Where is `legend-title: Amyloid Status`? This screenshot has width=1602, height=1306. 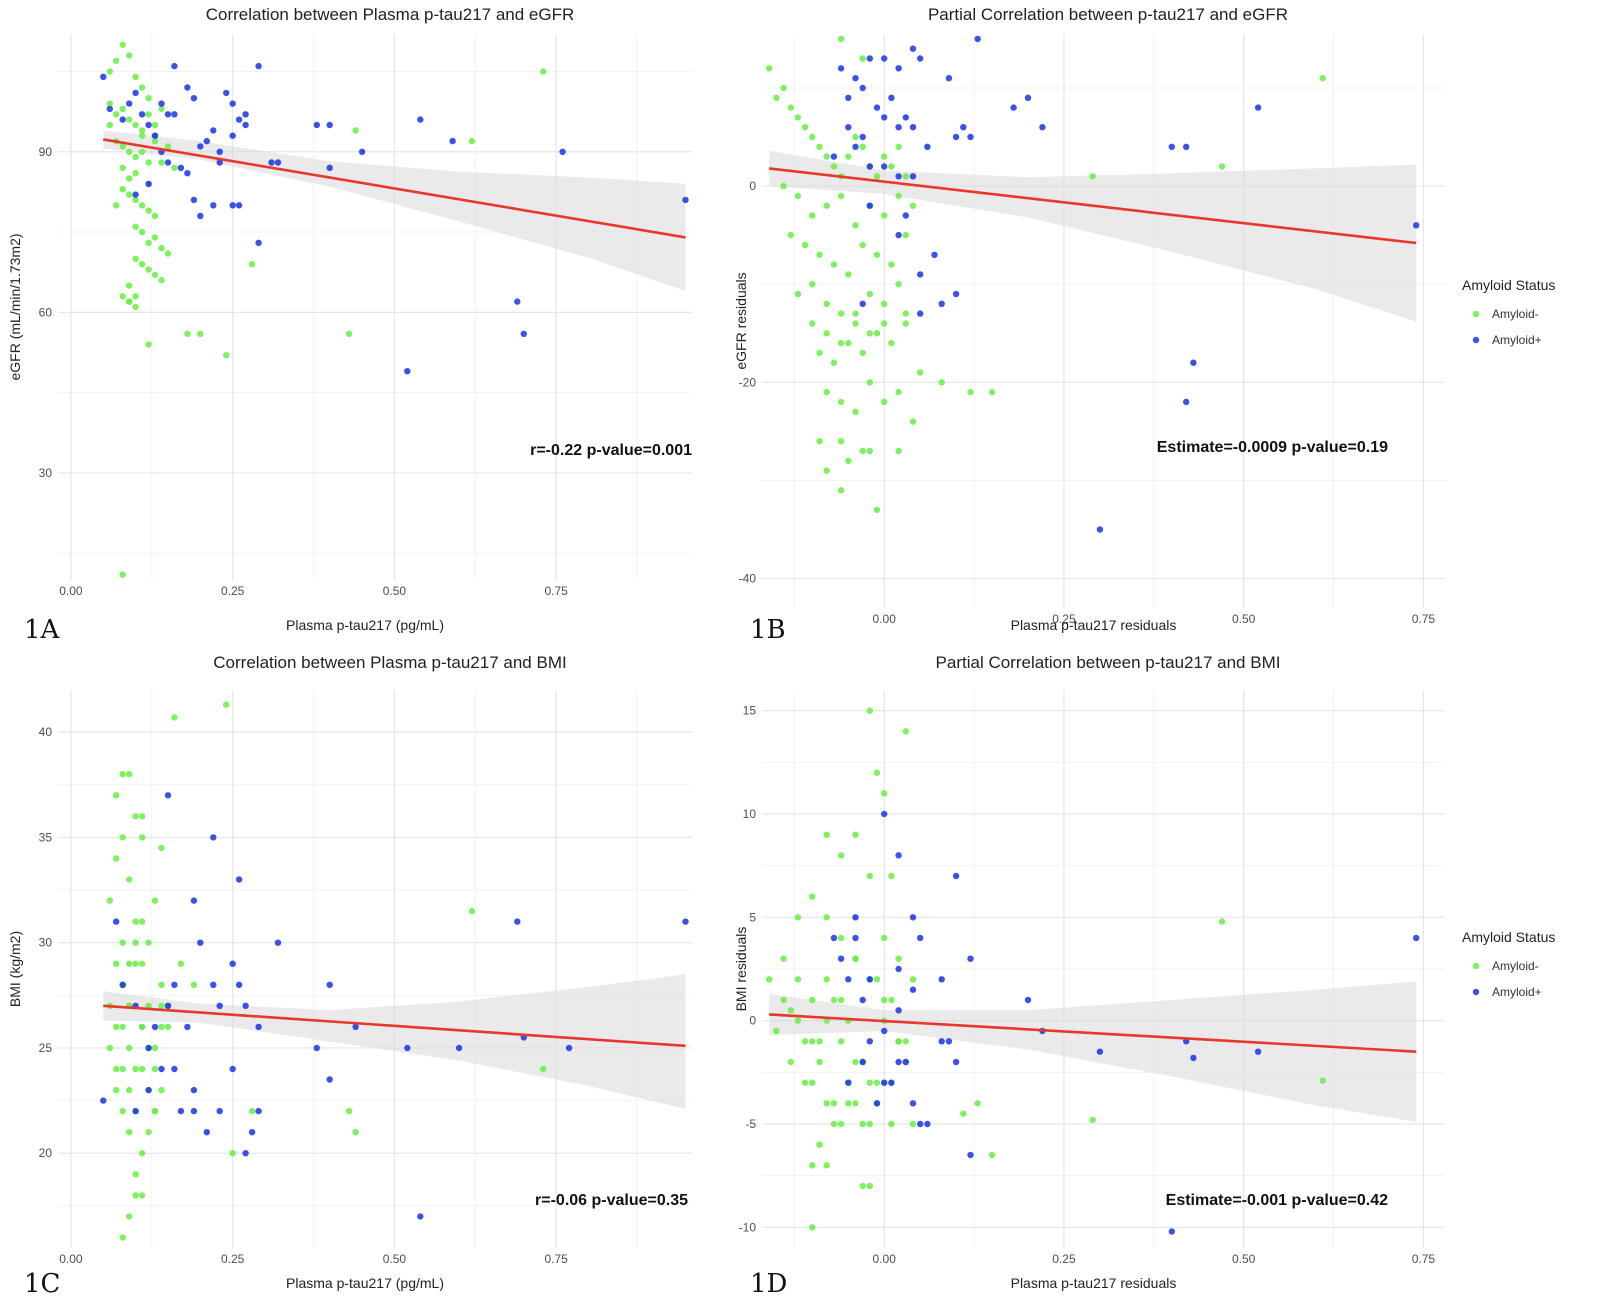
legend-title: Amyloid Status is located at coordinates (1508, 285).